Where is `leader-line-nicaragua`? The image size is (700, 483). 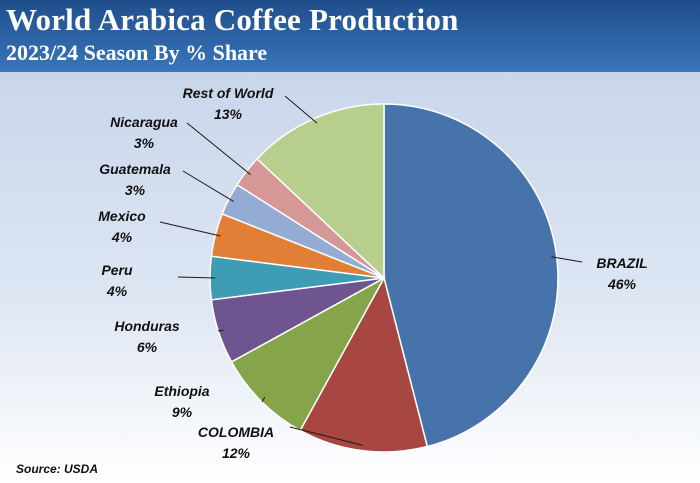
leader-line-nicaragua is located at coordinates (218, 148).